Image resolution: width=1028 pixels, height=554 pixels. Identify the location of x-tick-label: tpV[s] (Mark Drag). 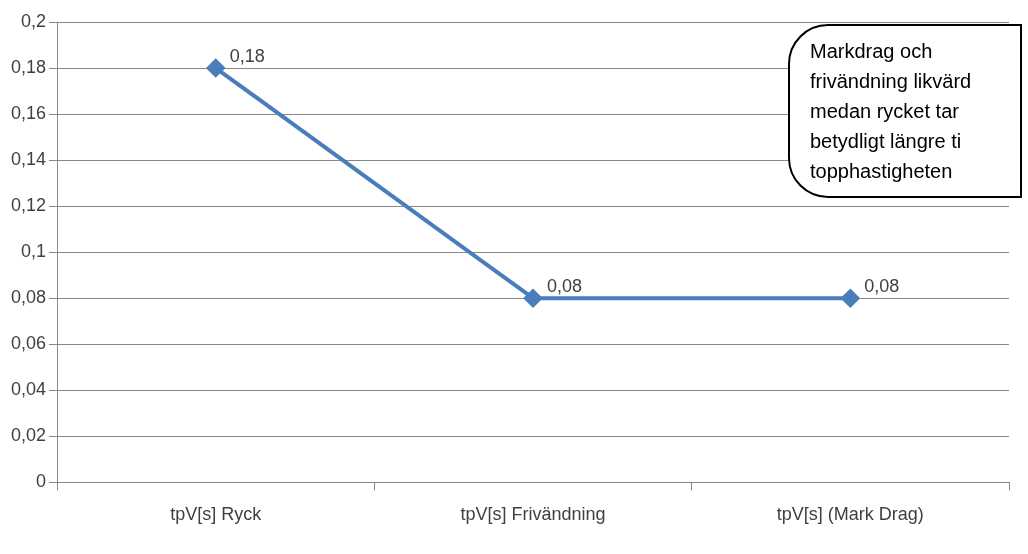
(850, 514).